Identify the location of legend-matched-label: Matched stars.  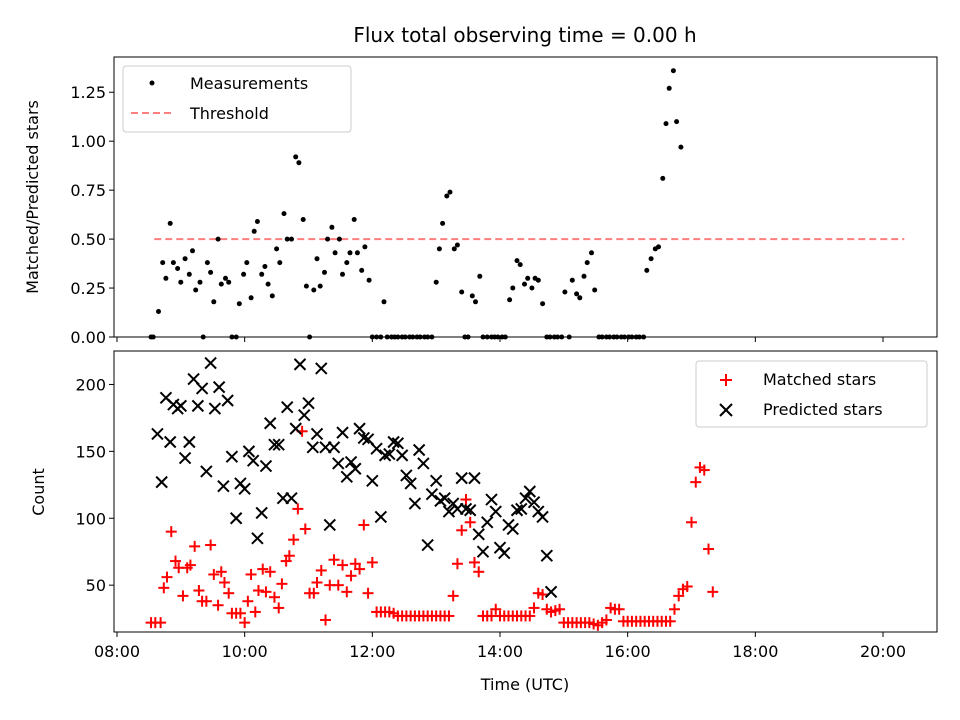
(819, 379).